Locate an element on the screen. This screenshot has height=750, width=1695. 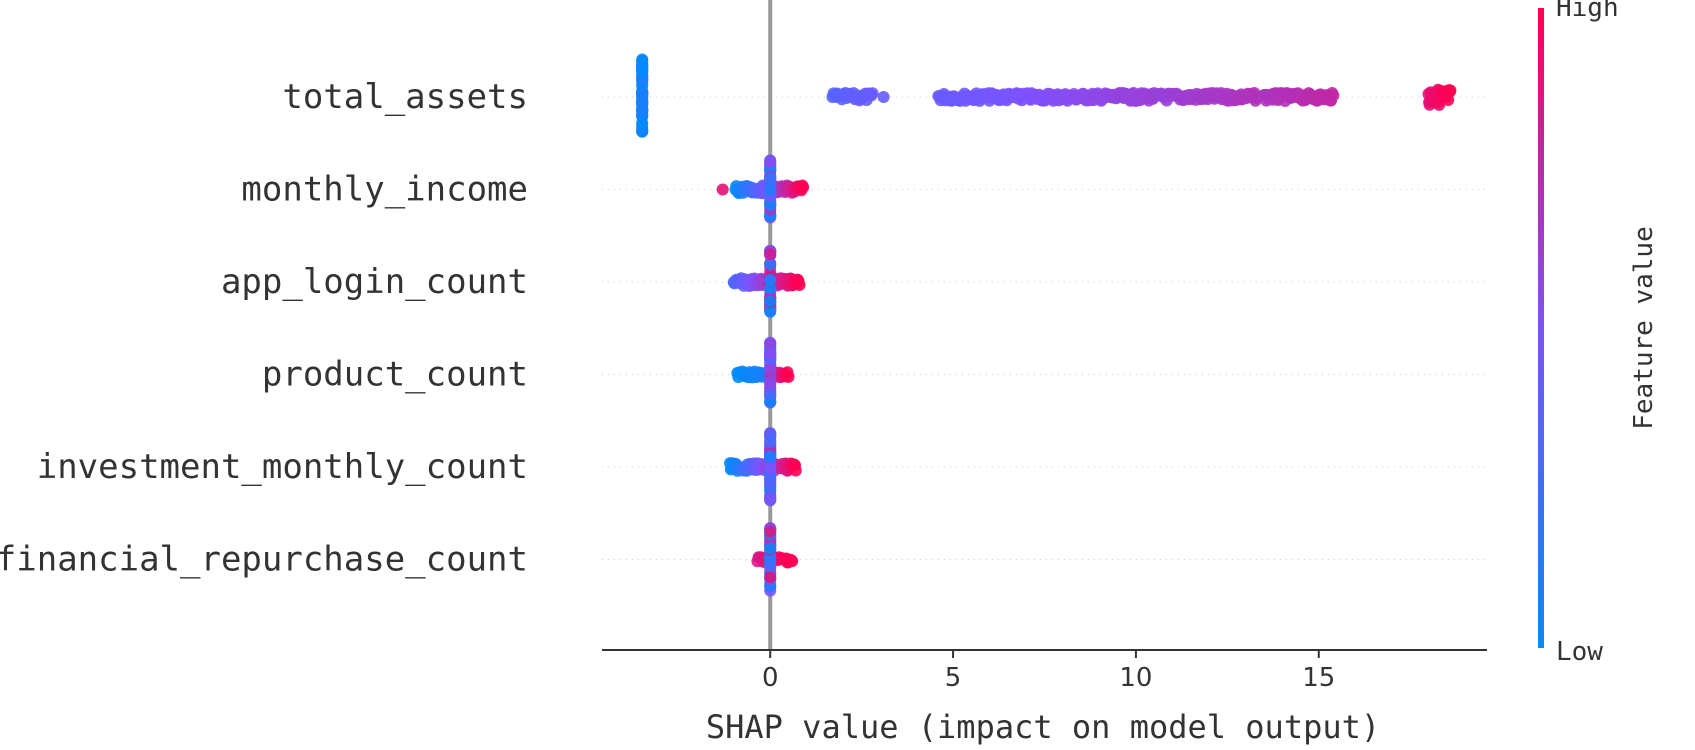
x-ticks: 0 5 10 15 is located at coordinates (1048, 671).